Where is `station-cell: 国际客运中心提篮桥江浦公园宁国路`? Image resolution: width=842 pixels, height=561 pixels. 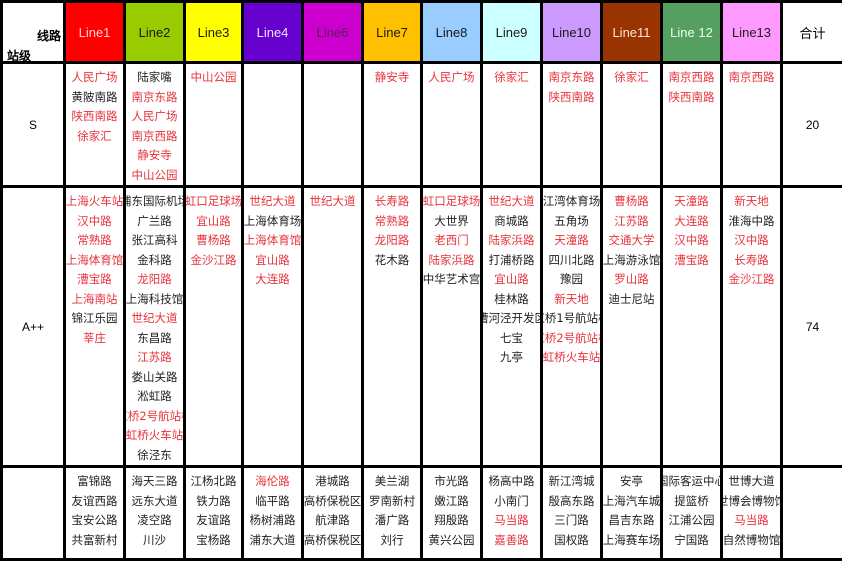
station-cell: 国际客运中心提篮桥江浦公园宁国路 is located at coordinates (692, 513).